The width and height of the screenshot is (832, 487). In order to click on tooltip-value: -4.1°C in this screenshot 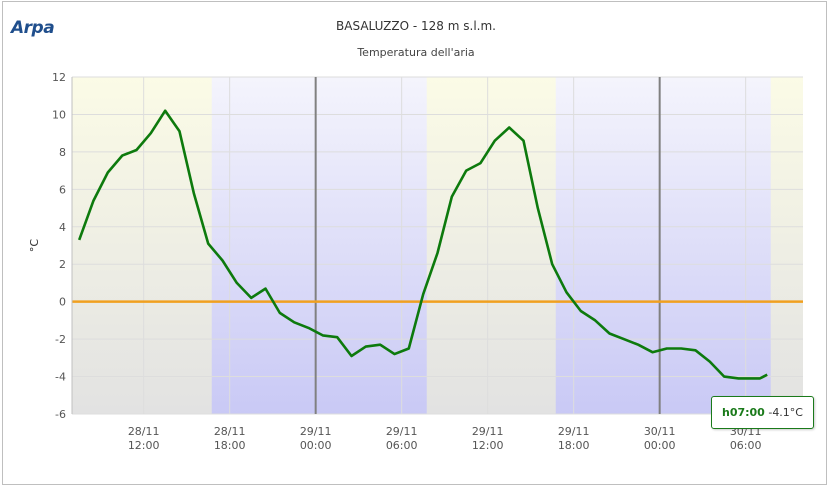, I will do `click(785, 412)`.